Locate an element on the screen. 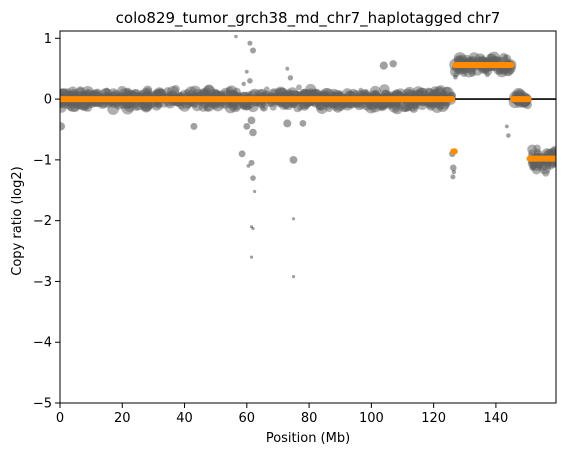 Image resolution: width=565 pixels, height=455 pixels. y-tick-label: −2 is located at coordinates (42, 221).